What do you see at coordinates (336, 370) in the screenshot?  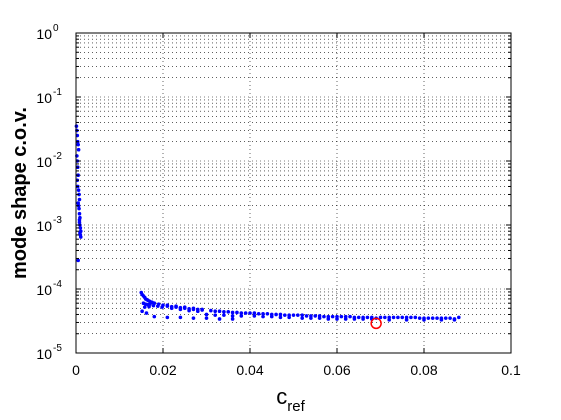 I see `x-tick-label: 0.06` at bounding box center [336, 370].